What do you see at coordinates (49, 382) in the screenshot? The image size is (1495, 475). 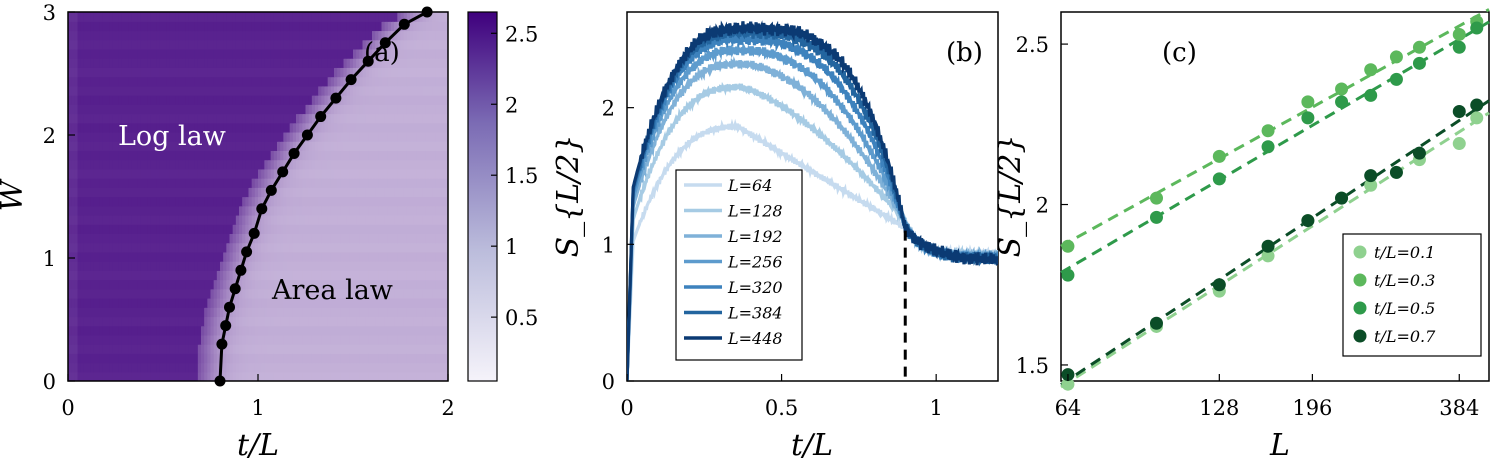 I see `y-tick-label: 0` at bounding box center [49, 382].